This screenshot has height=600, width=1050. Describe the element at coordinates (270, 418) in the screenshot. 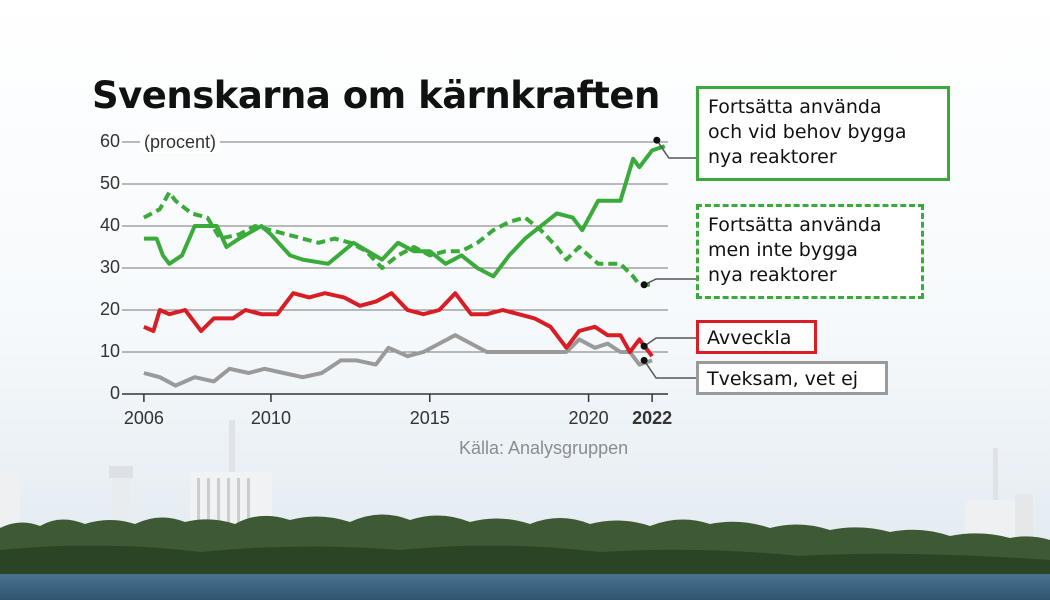

I see `x-tick-label: 2010` at that location.